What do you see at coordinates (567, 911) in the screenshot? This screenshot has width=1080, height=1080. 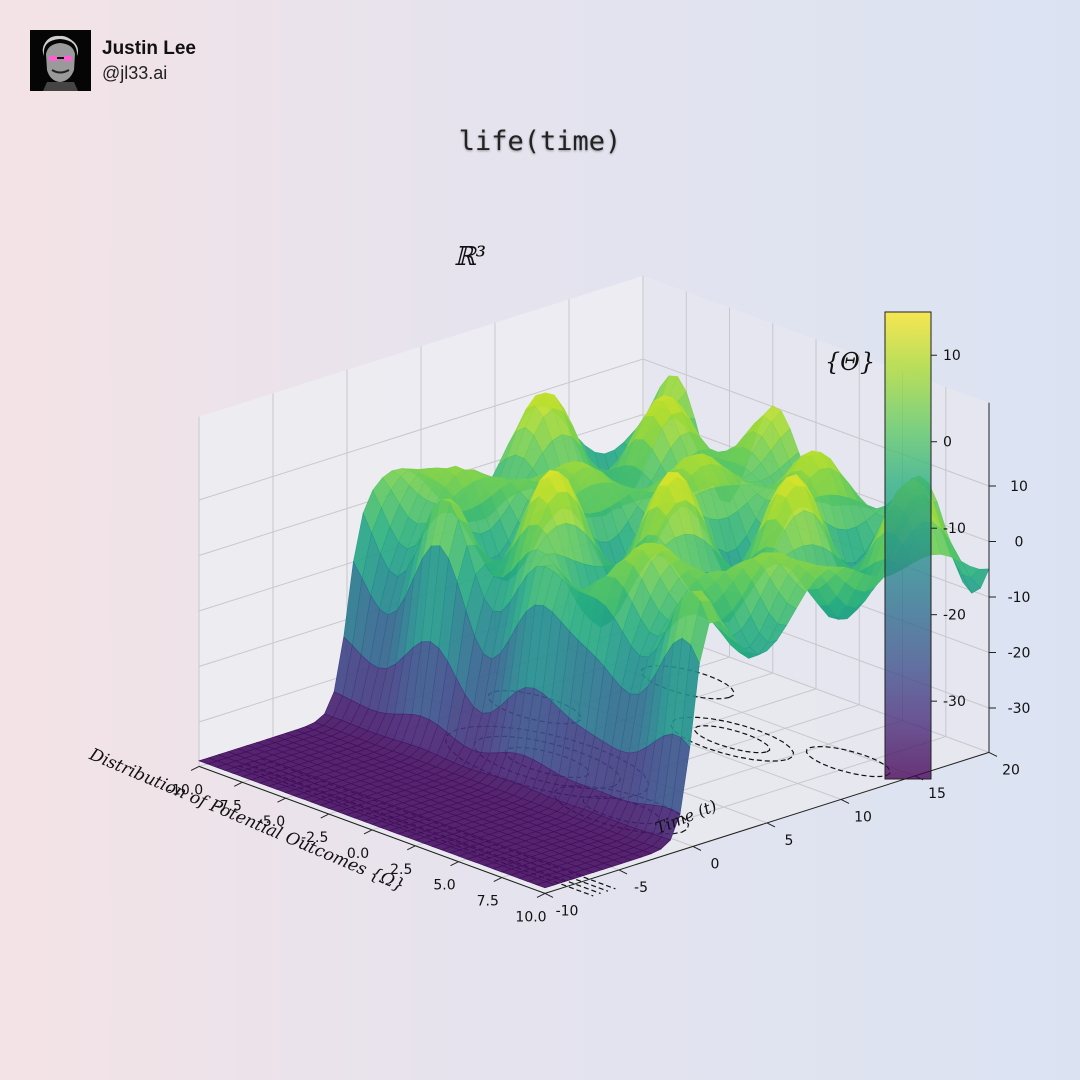 I see `y-tick-label: -10` at bounding box center [567, 911].